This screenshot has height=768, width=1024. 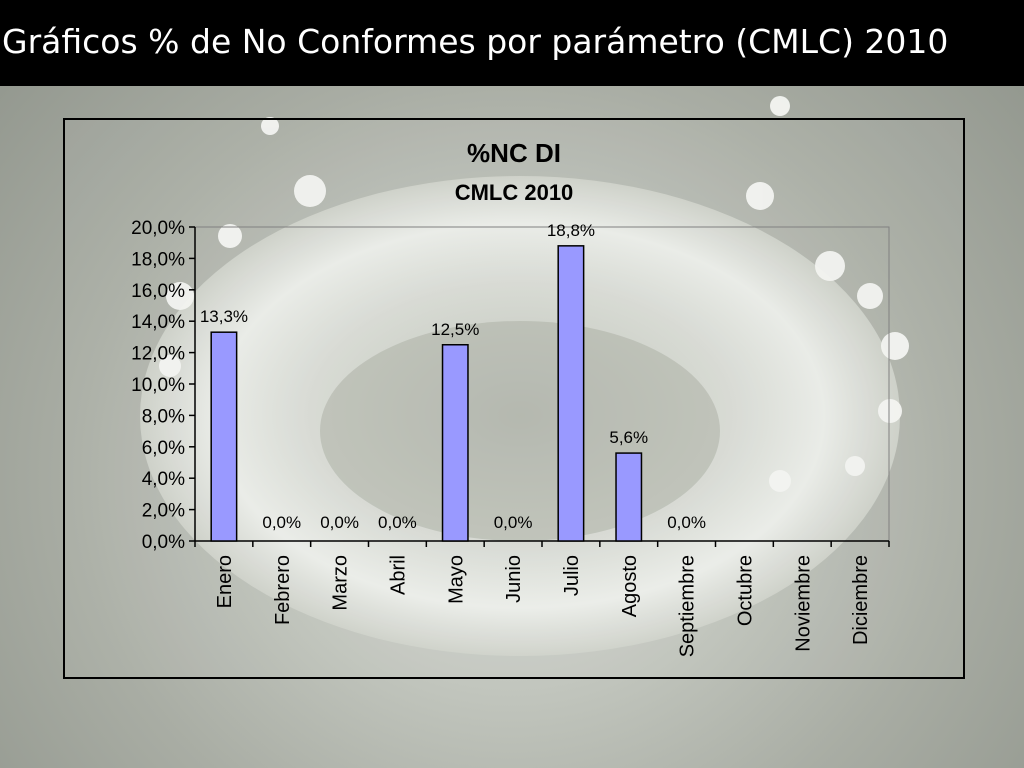 I want to click on category-label: Julio, so click(x=572, y=575).